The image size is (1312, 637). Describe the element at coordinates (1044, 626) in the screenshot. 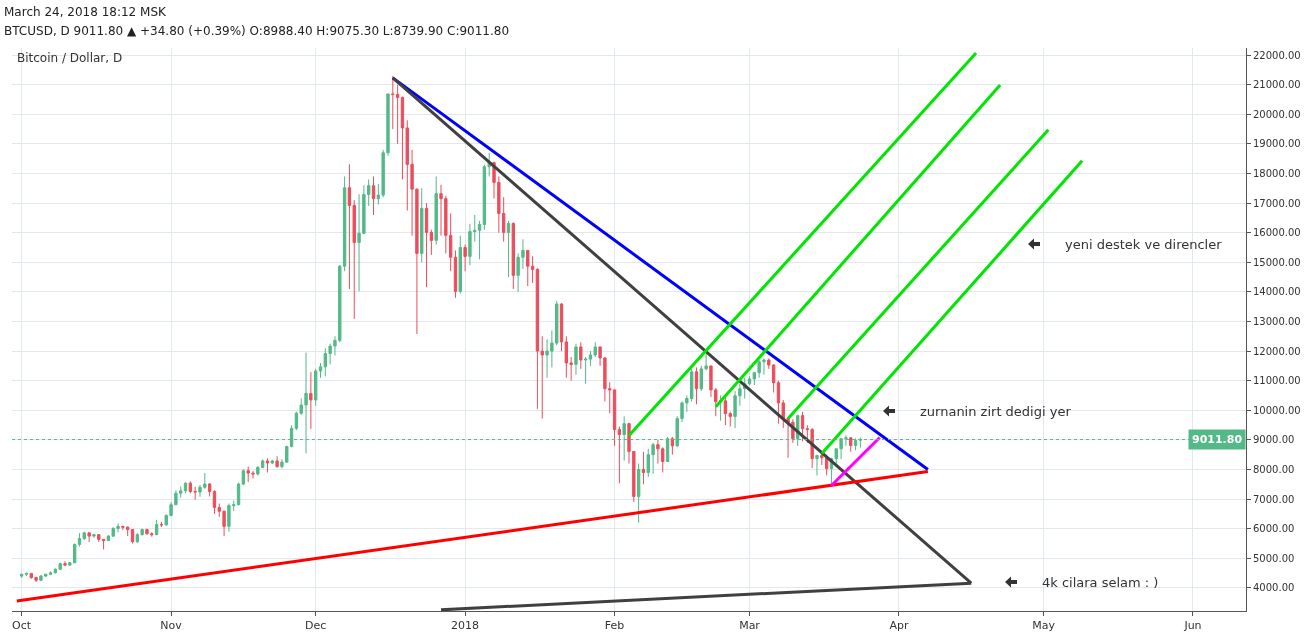

I see `x-tick-label: May` at that location.